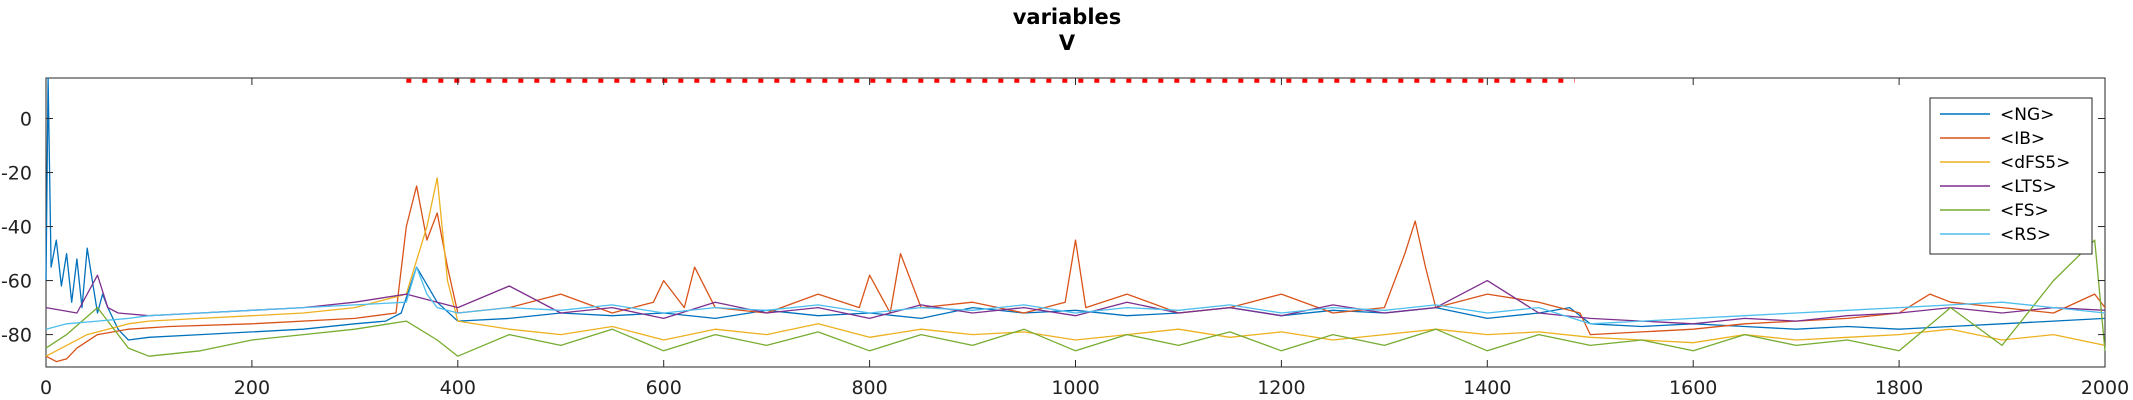  What do you see at coordinates (26, 120) in the screenshot?
I see `y-tick-label: 0` at bounding box center [26, 120].